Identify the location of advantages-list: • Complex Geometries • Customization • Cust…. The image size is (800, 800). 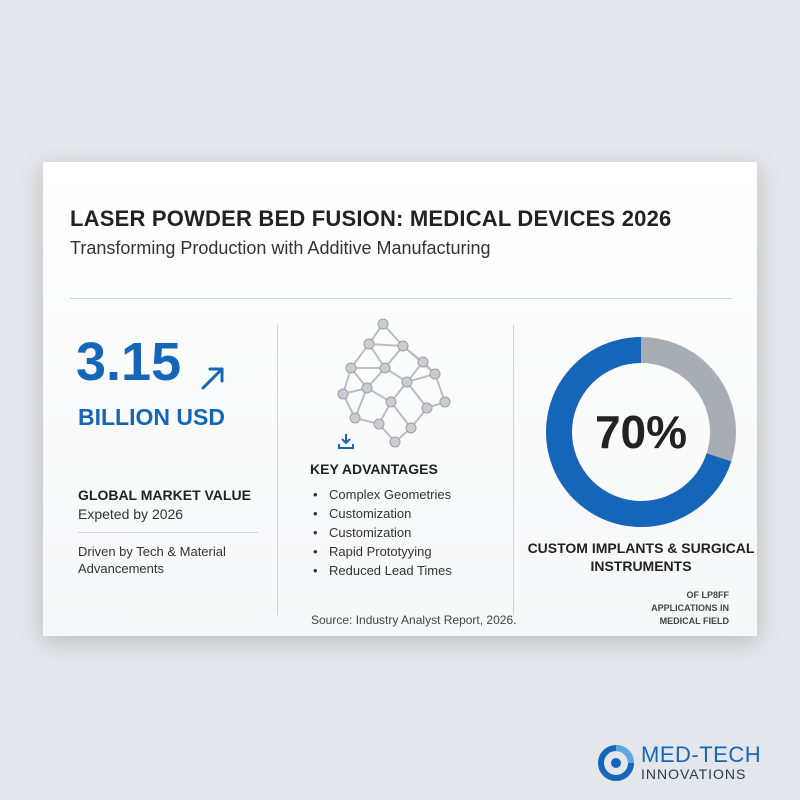
(382, 532).